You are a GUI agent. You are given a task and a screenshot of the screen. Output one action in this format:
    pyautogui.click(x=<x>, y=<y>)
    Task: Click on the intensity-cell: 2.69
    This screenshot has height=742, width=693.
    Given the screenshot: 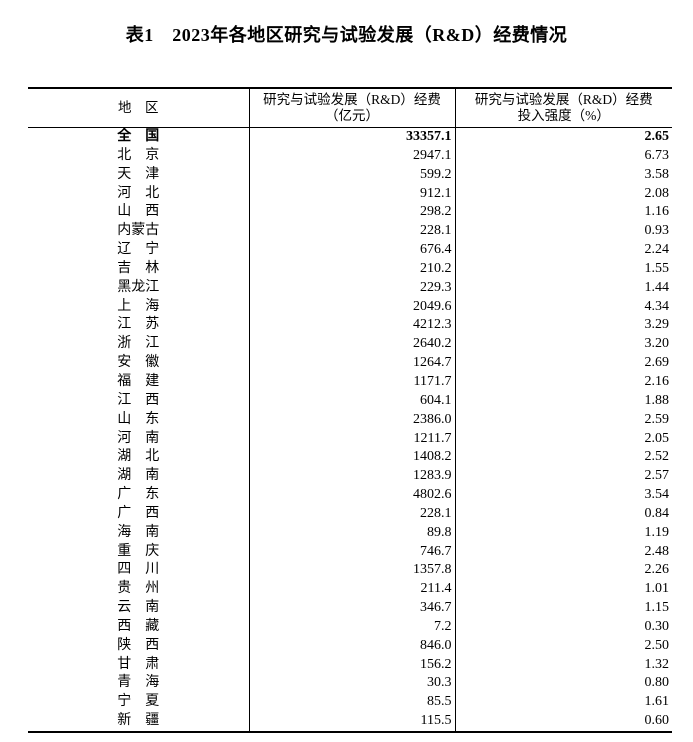 What is the action you would take?
    pyautogui.click(x=657, y=363)
    